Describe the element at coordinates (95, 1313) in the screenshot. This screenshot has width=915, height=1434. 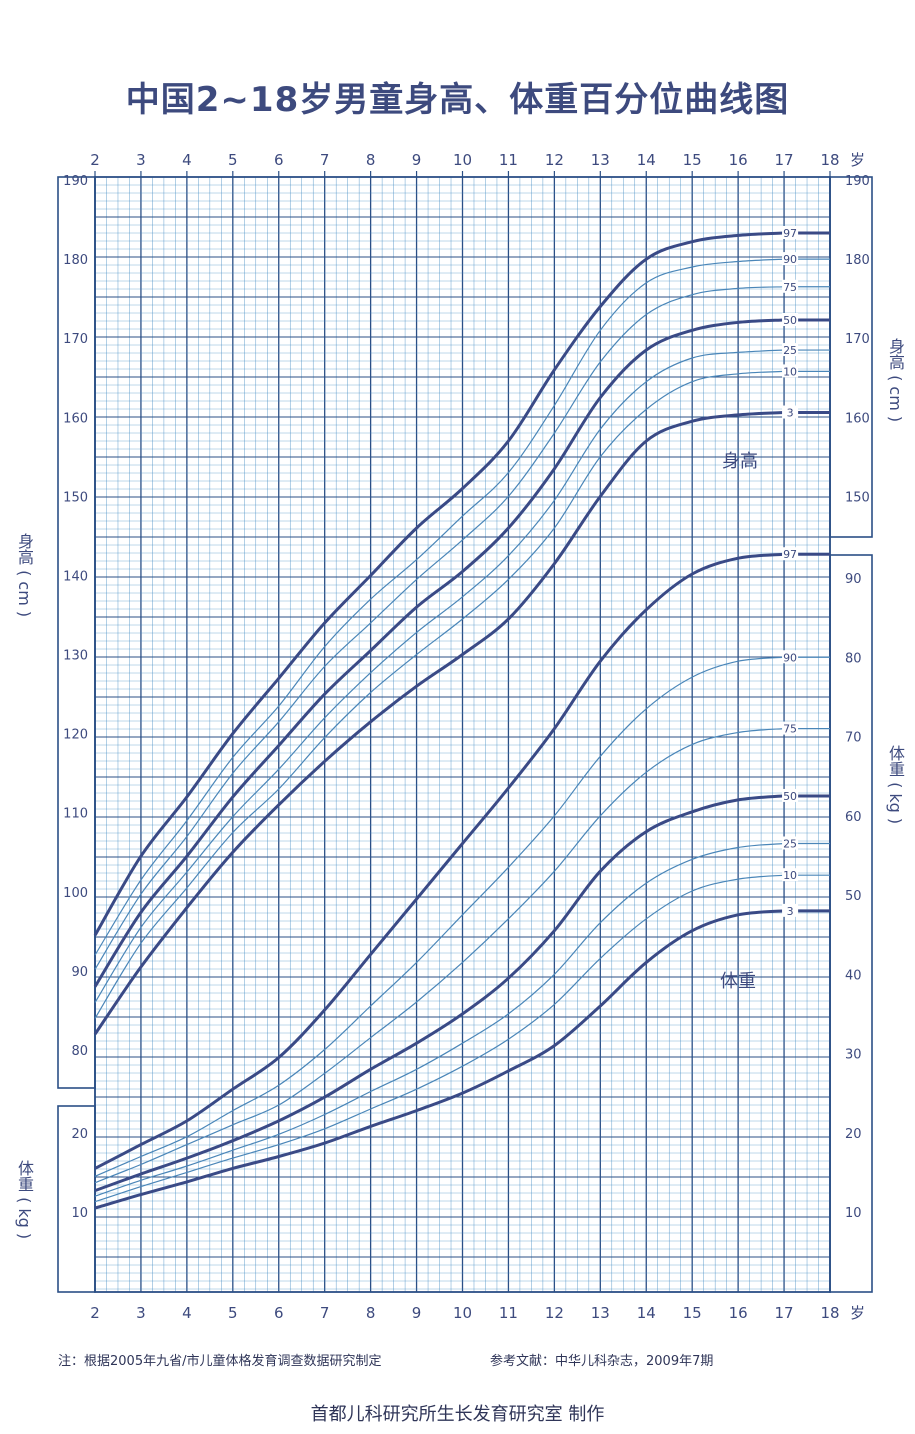
I see `x-tick-label-bottom: 2` at that location.